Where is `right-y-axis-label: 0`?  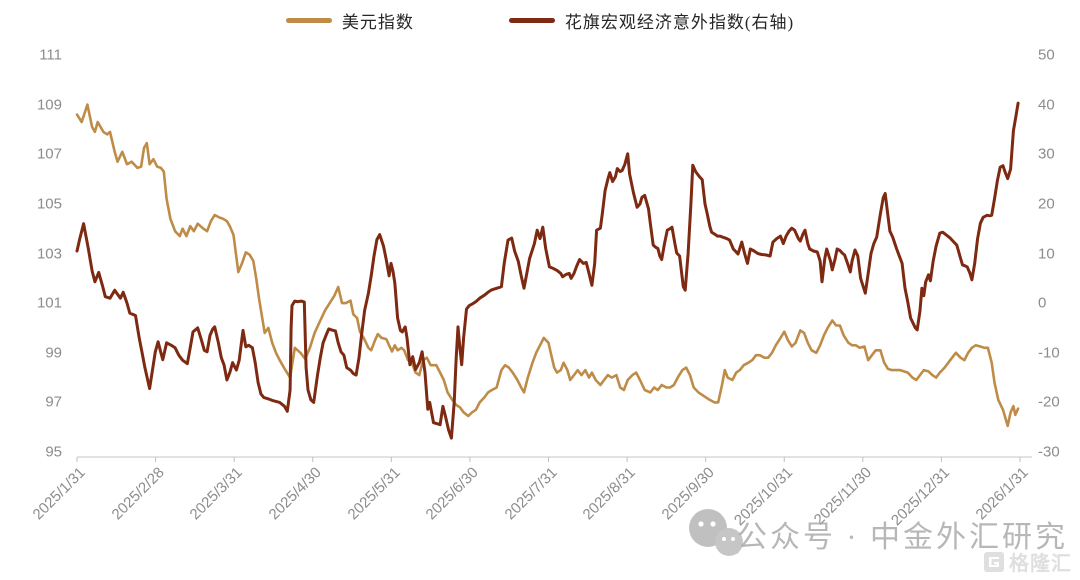 right-y-axis-label: 0 is located at coordinates (1042, 303).